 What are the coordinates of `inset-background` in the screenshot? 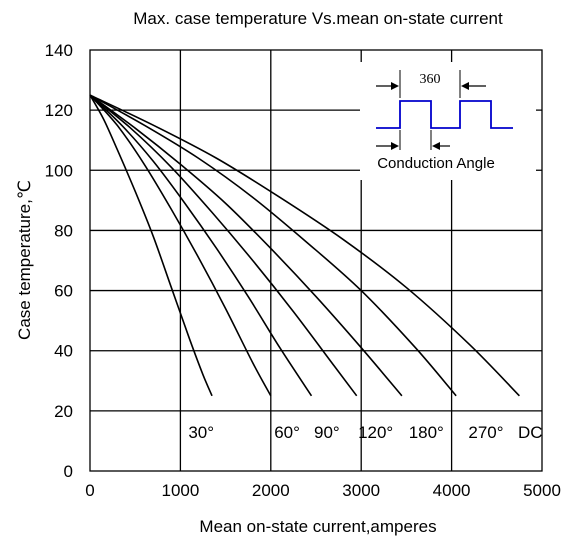 It's located at (448, 121).